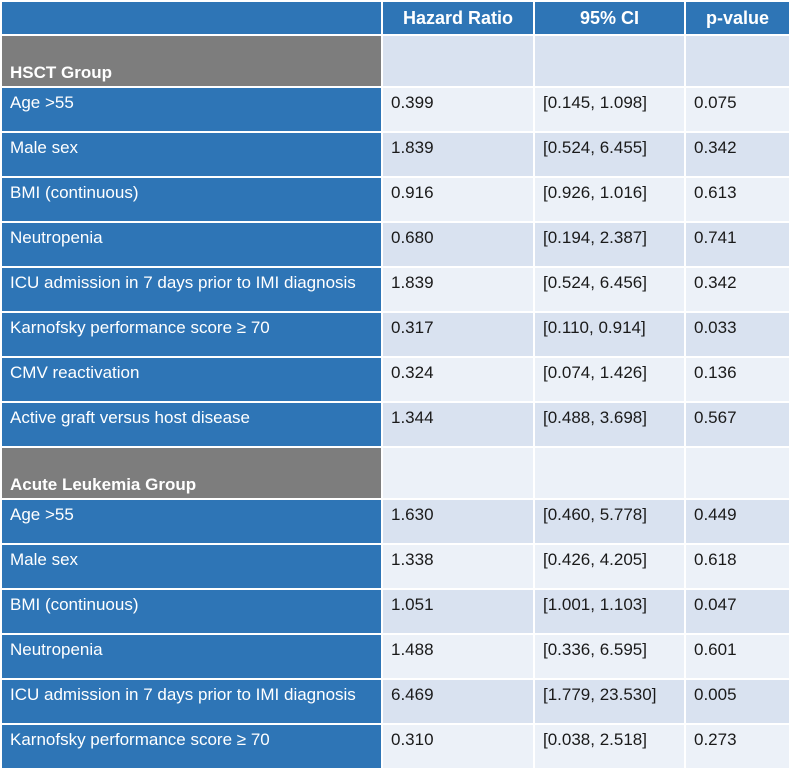 Image resolution: width=791 pixels, height=773 pixels. What do you see at coordinates (458, 334) in the screenshot?
I see `hazard-ratio-cell: 0.317` at bounding box center [458, 334].